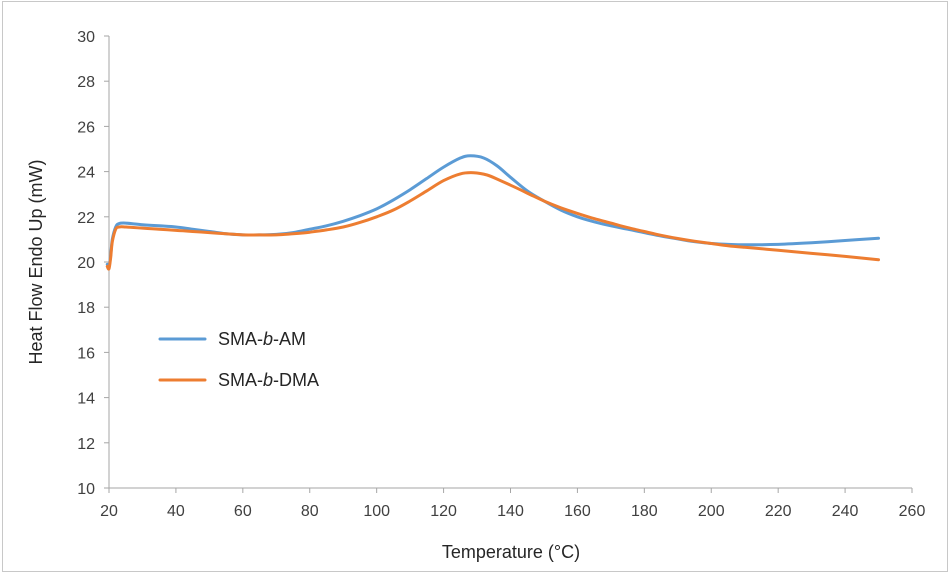 Image resolution: width=951 pixels, height=575 pixels. I want to click on y-tick-label: 30, so click(86, 37).